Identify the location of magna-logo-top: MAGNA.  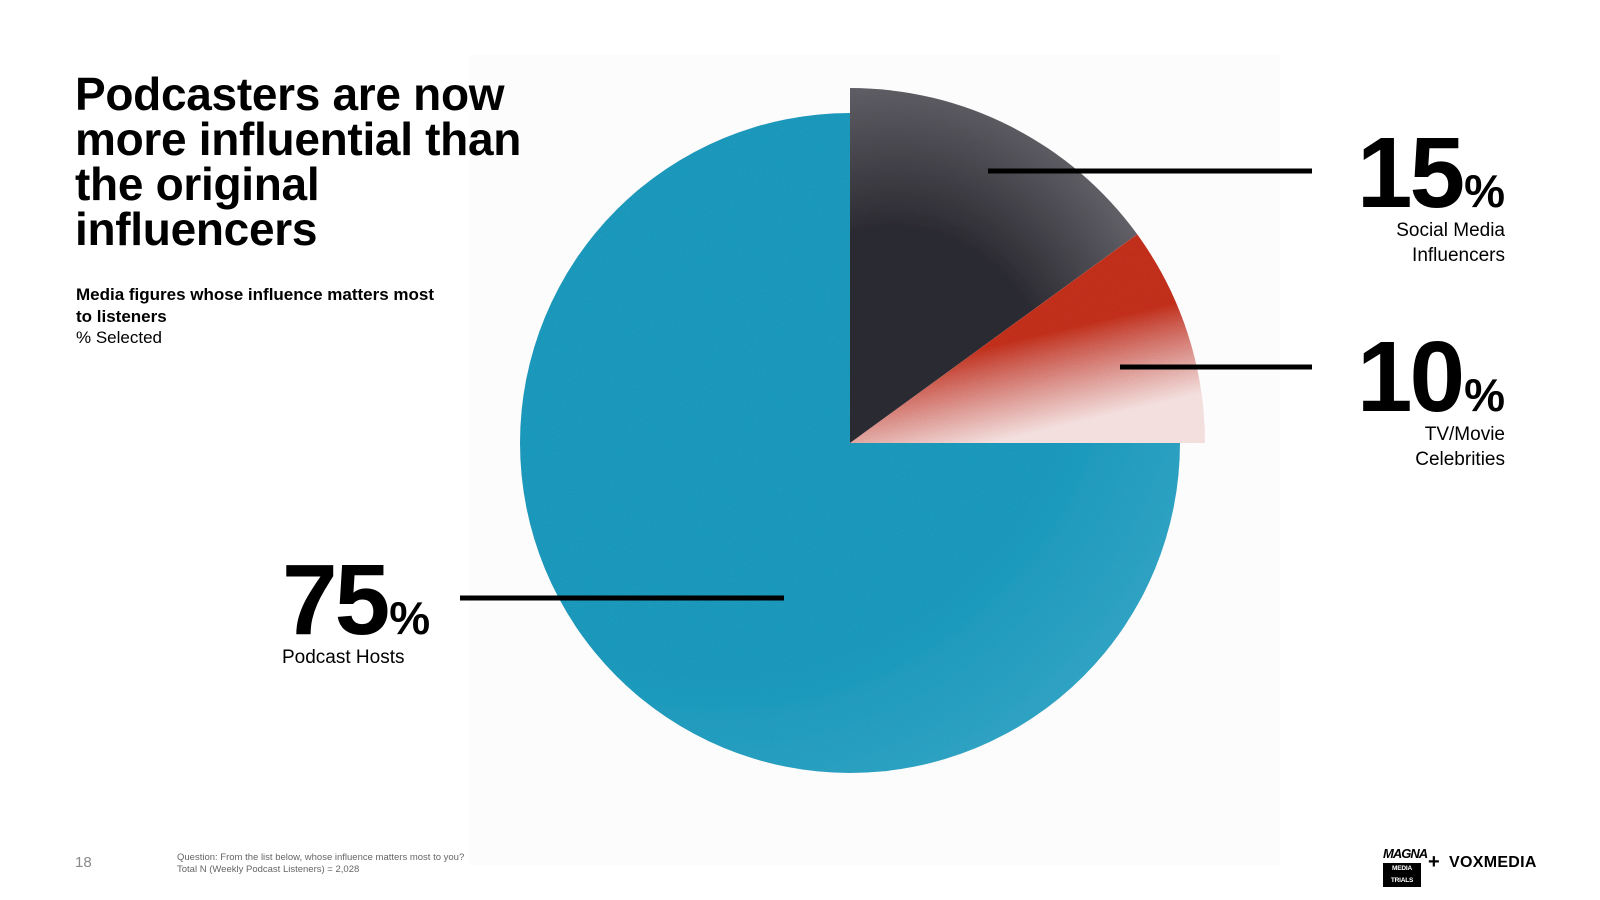
(1405, 853).